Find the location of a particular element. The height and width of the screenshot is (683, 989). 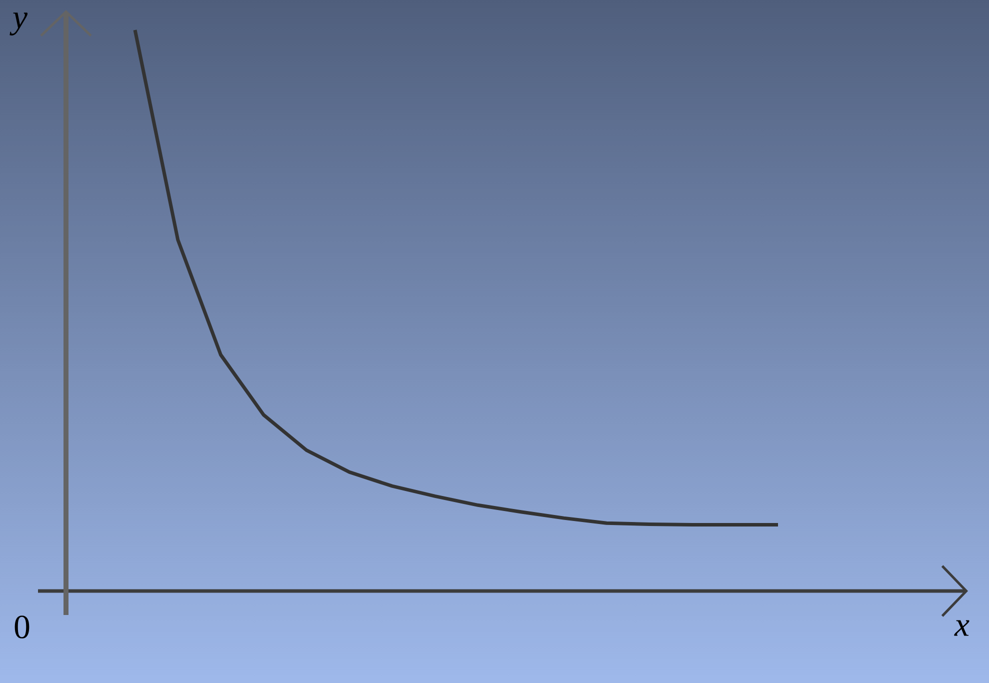

text: 0 is located at coordinates (22, 627).